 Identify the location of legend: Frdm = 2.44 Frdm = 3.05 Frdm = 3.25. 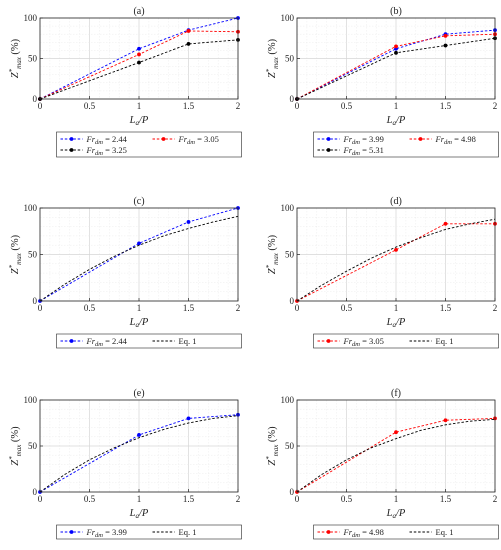
(149, 144).